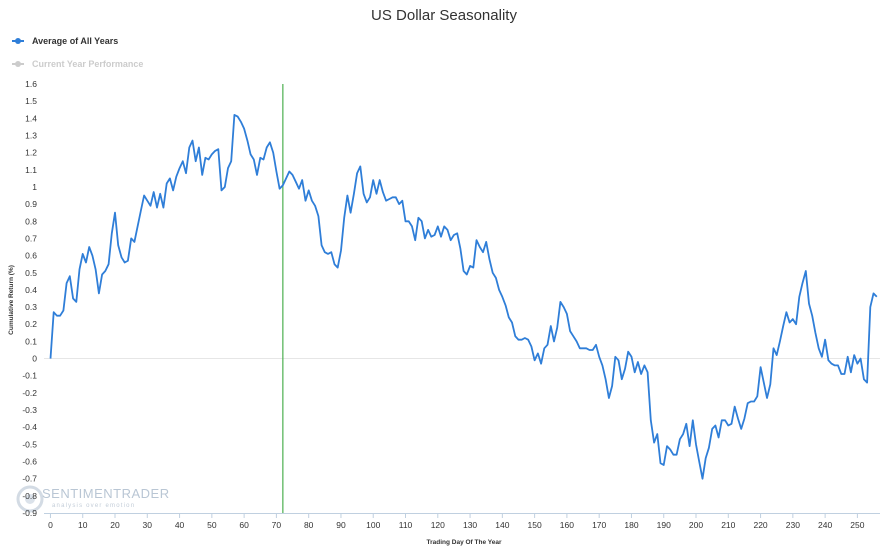 The width and height of the screenshot is (883, 554). What do you see at coordinates (31, 238) in the screenshot?
I see `y-tick-label: 0.7` at bounding box center [31, 238].